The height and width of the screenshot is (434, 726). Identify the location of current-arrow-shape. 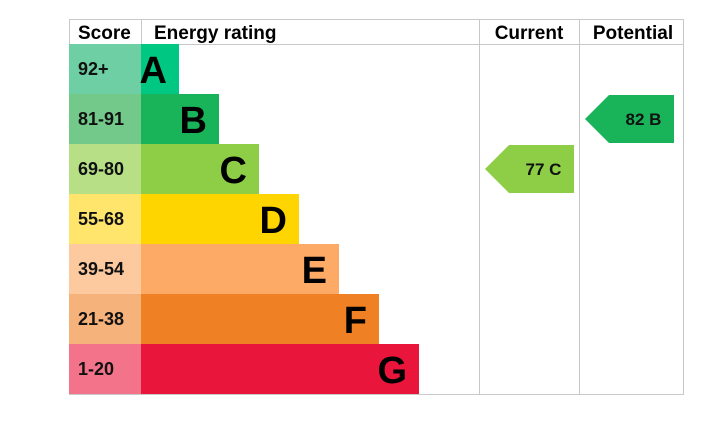
(529, 169).